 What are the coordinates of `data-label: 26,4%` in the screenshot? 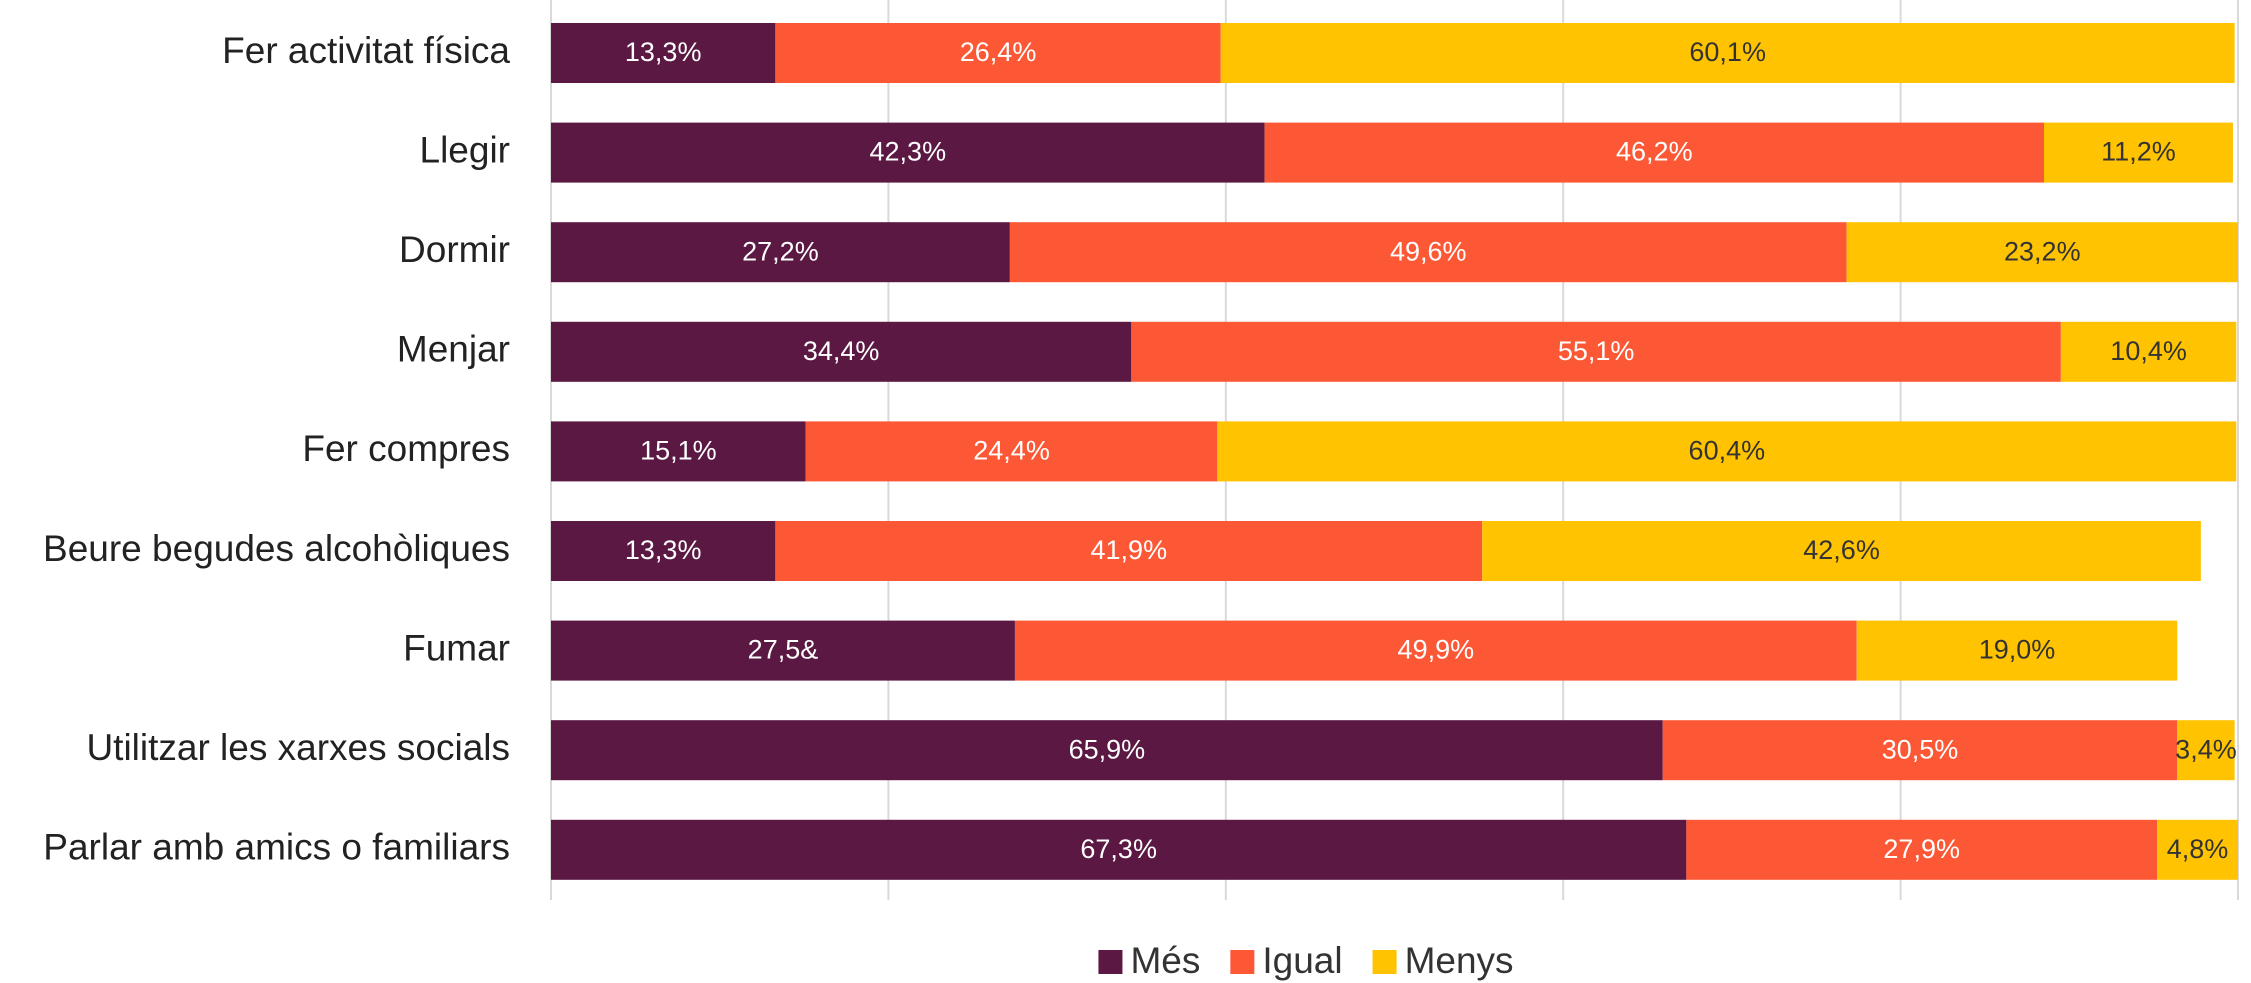 It's located at (998, 52).